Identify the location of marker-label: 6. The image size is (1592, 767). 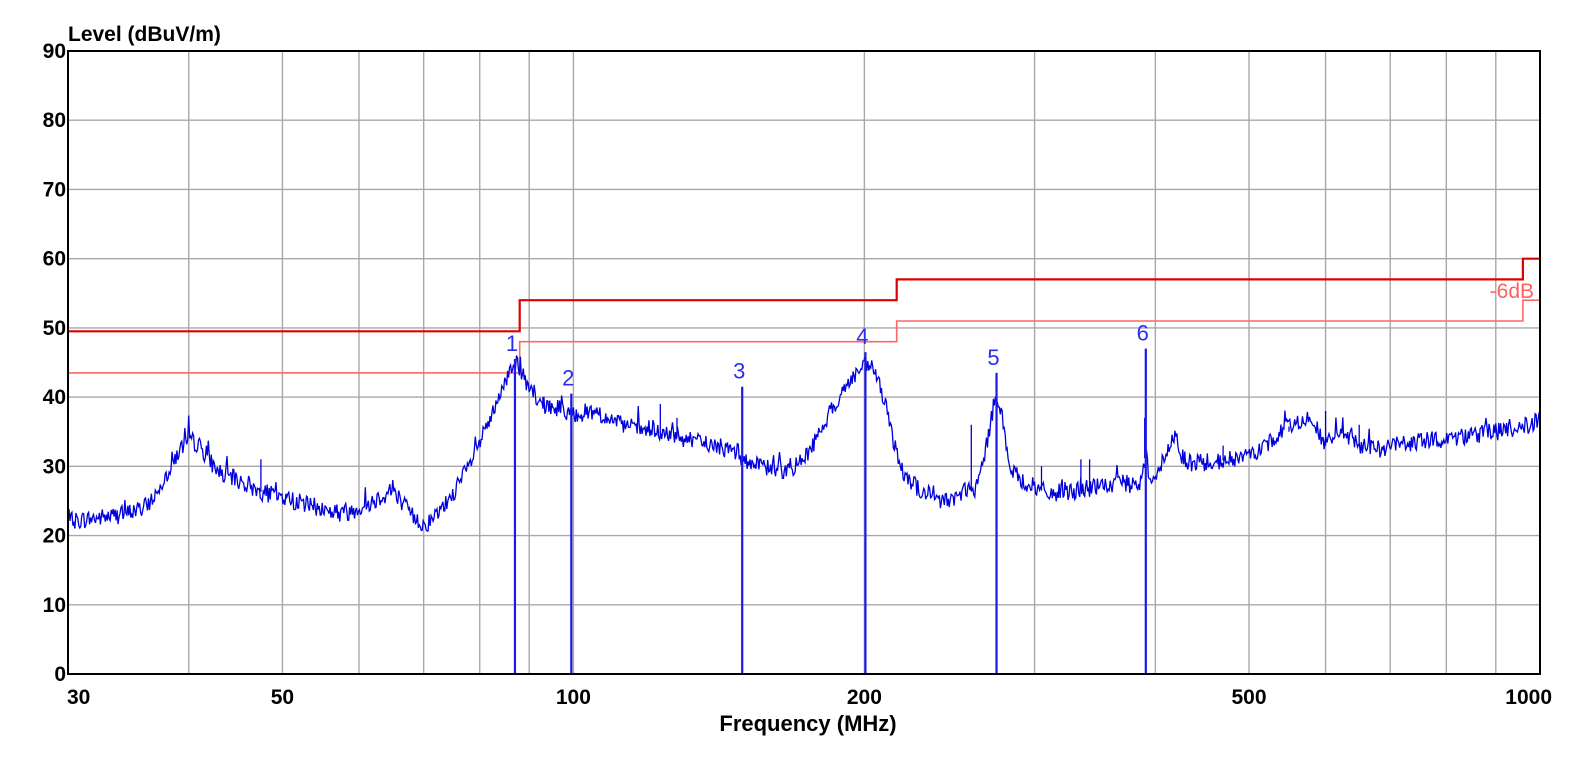
(1143, 333).